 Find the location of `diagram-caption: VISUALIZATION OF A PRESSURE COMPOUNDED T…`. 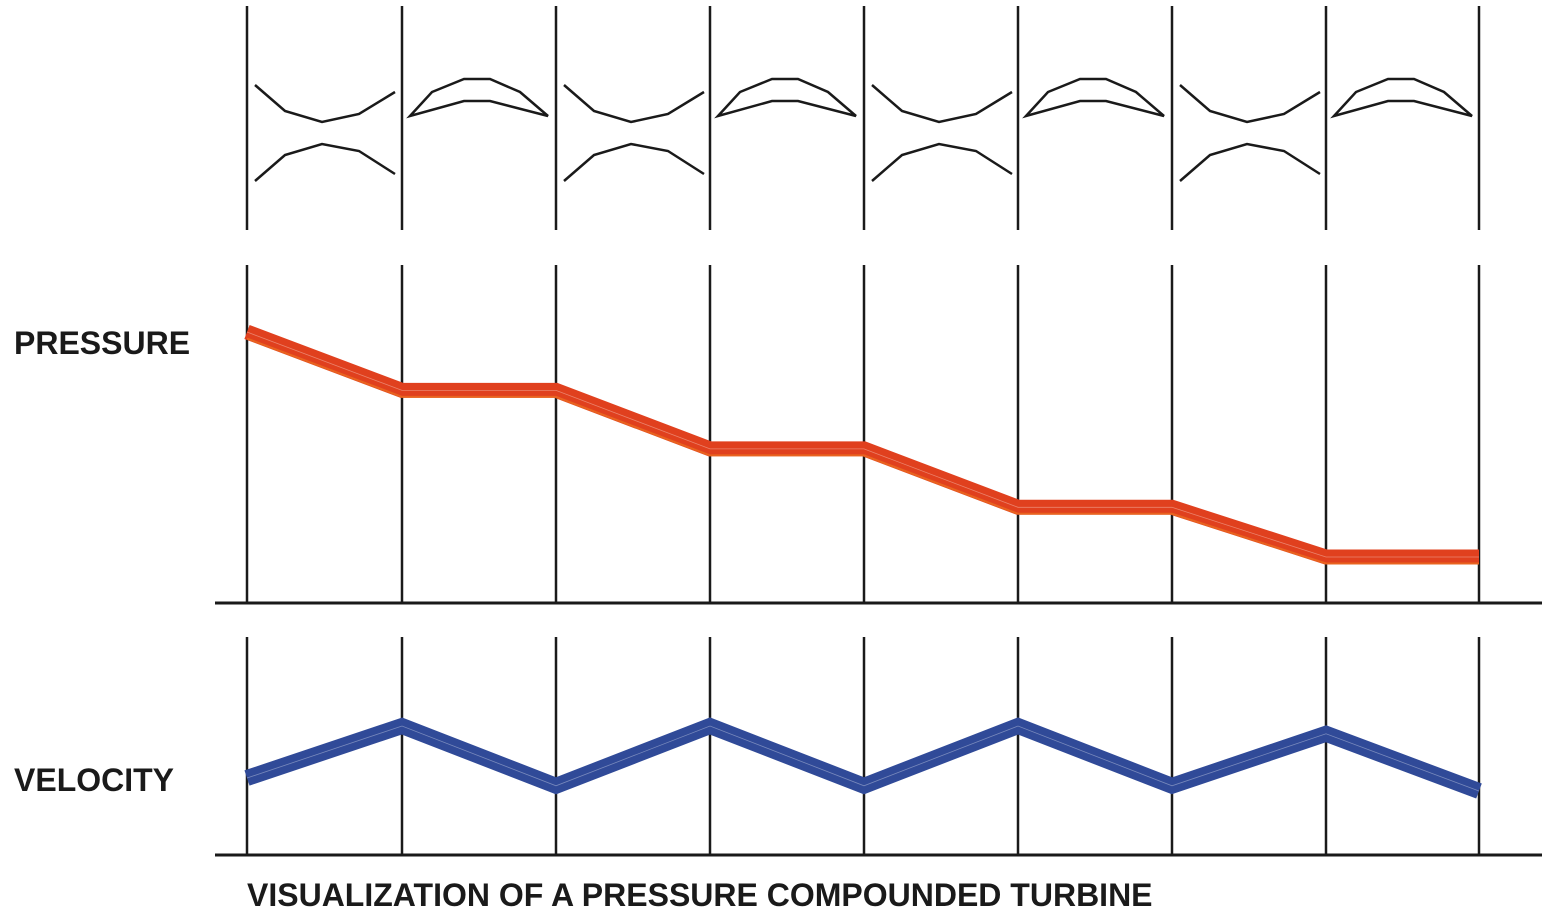

diagram-caption: VISUALIZATION OF A PRESSURE COMPOUNDED T… is located at coordinates (700, 893).